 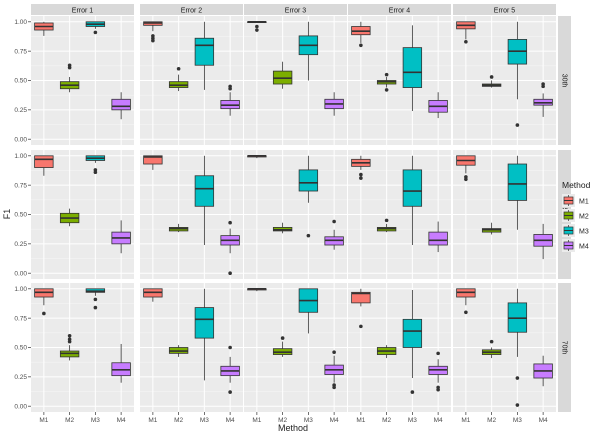 I want to click on x-axis-title: Method, so click(x=293, y=428).